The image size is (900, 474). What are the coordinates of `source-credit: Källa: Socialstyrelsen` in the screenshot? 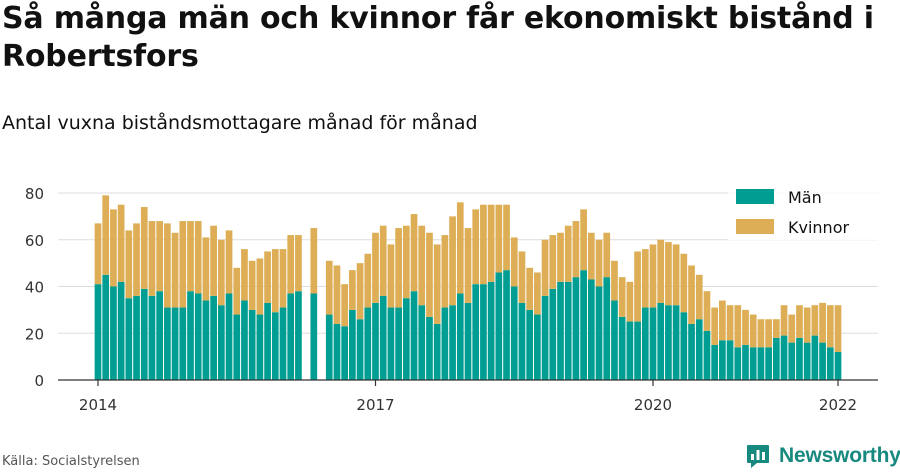 It's located at (71, 461).